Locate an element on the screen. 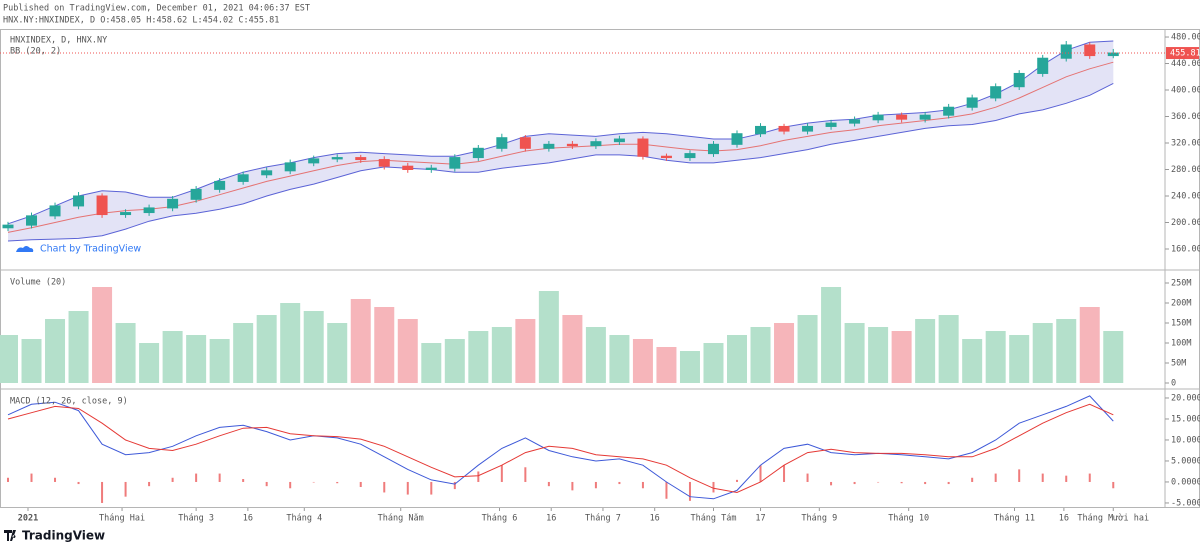 The image size is (1200, 547). x-tick-label: 17 is located at coordinates (760, 519).